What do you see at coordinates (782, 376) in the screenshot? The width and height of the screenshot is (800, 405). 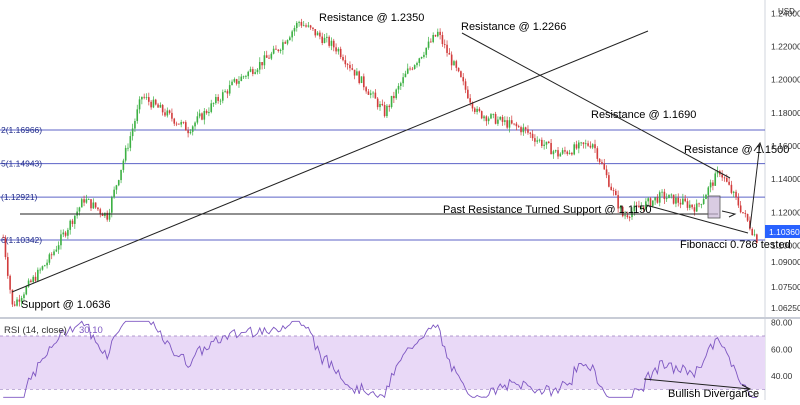 I see `rsi-tick-label: 40.00` at bounding box center [782, 376].